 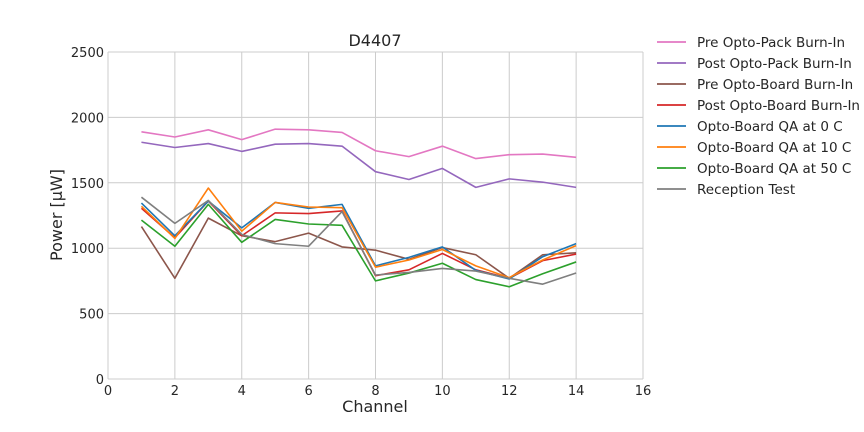 What do you see at coordinates (87, 53) in the screenshot?
I see `y-tick-label: 2500` at bounding box center [87, 53].